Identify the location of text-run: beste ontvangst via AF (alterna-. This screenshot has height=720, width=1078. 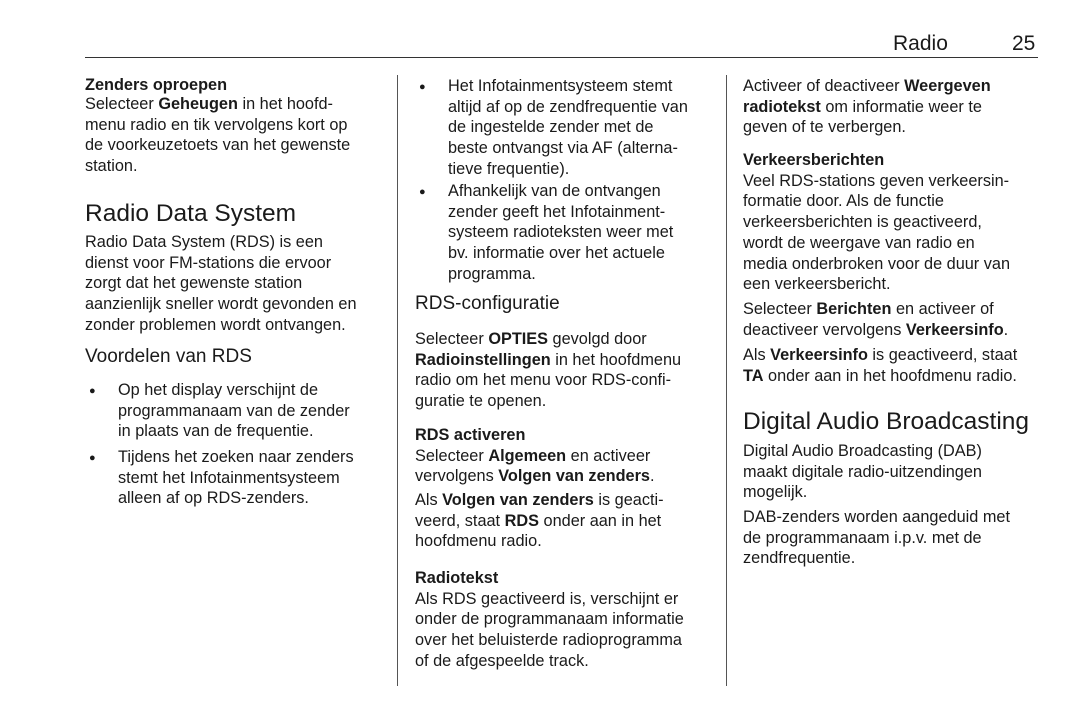
(563, 148).